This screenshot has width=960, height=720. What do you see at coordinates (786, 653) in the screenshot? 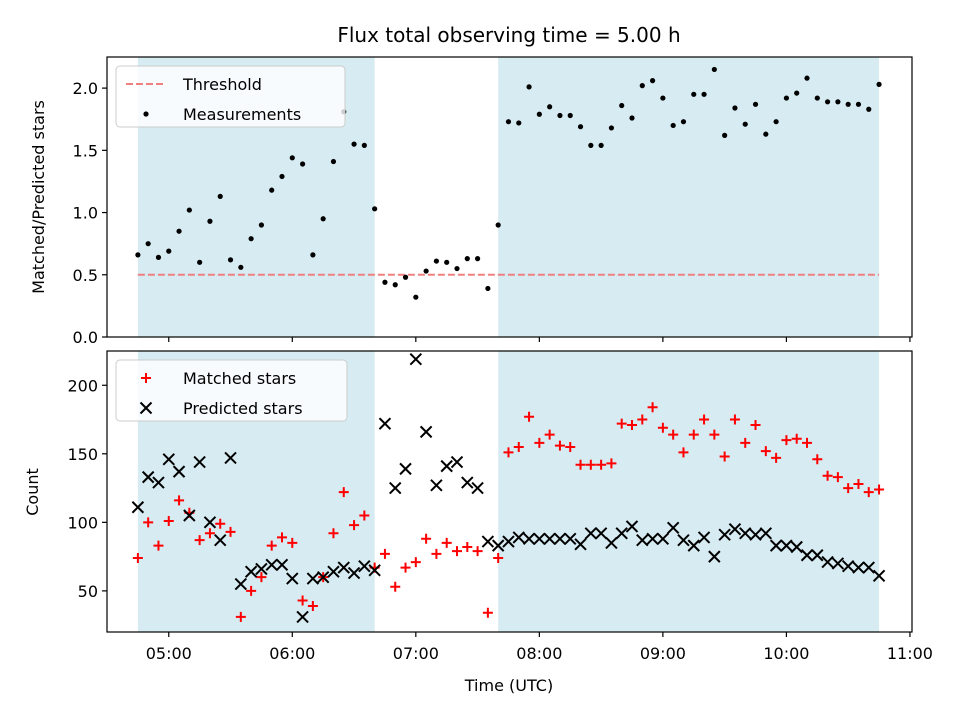
I see `x-tick-label: 10:00` at bounding box center [786, 653].